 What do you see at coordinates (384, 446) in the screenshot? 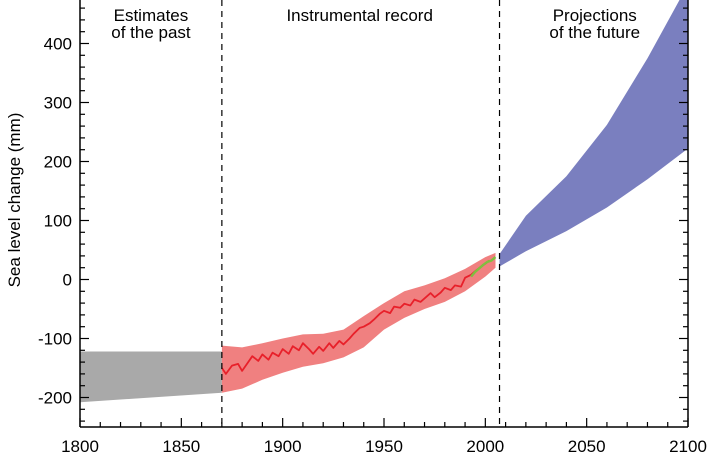
I see `x-tick-label: 1950` at bounding box center [384, 446].